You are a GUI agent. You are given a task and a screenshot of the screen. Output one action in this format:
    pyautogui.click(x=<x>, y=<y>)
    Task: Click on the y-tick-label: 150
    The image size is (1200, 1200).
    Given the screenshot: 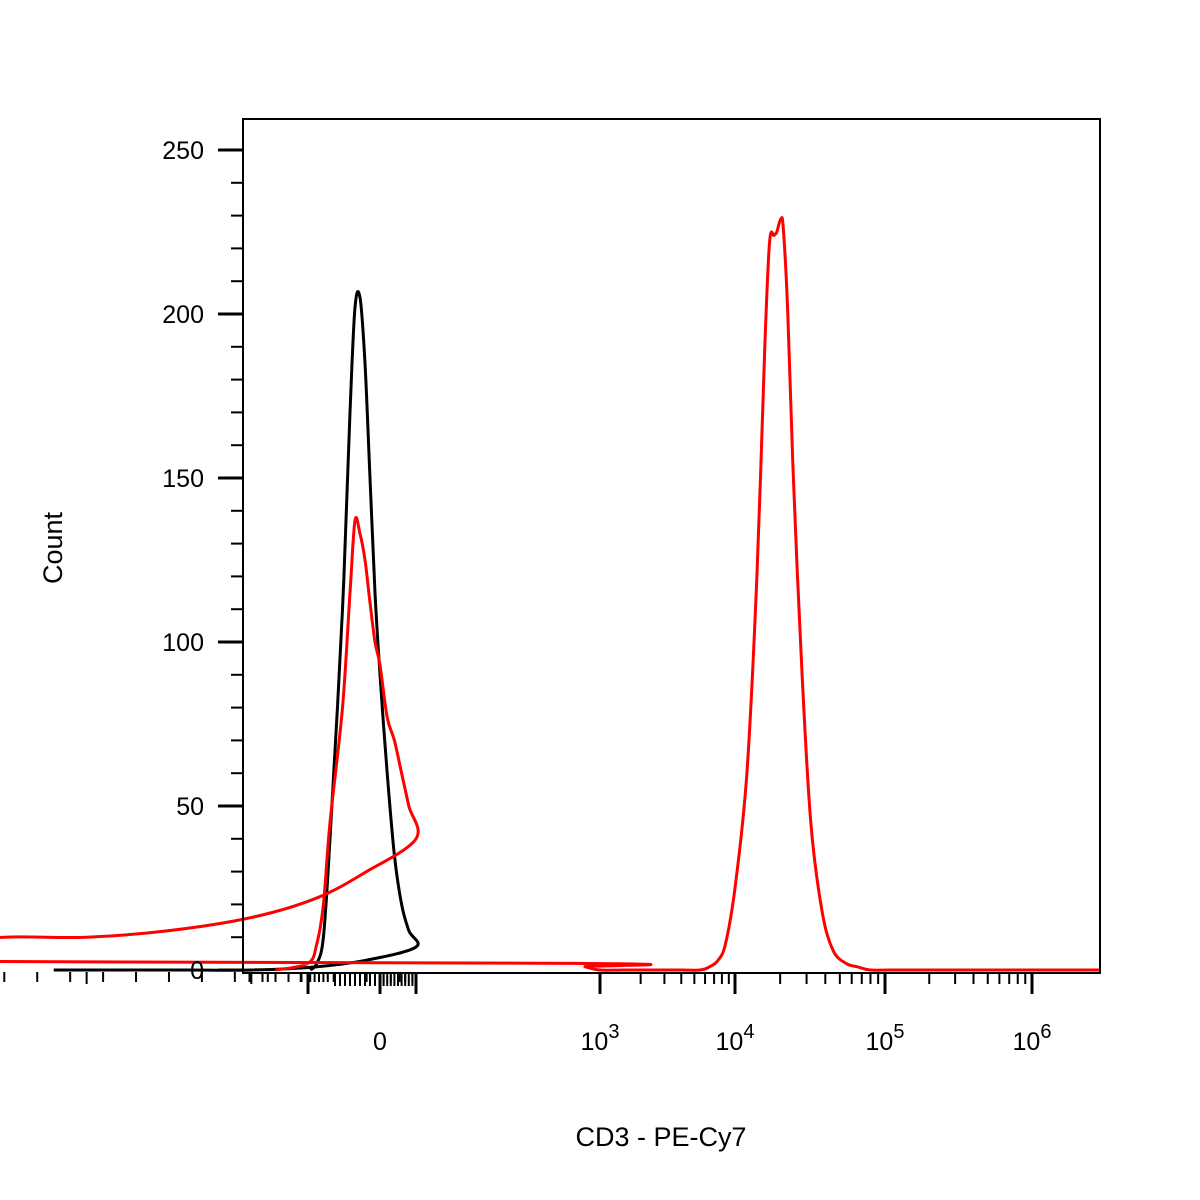 What is the action you would take?
    pyautogui.click(x=183, y=479)
    